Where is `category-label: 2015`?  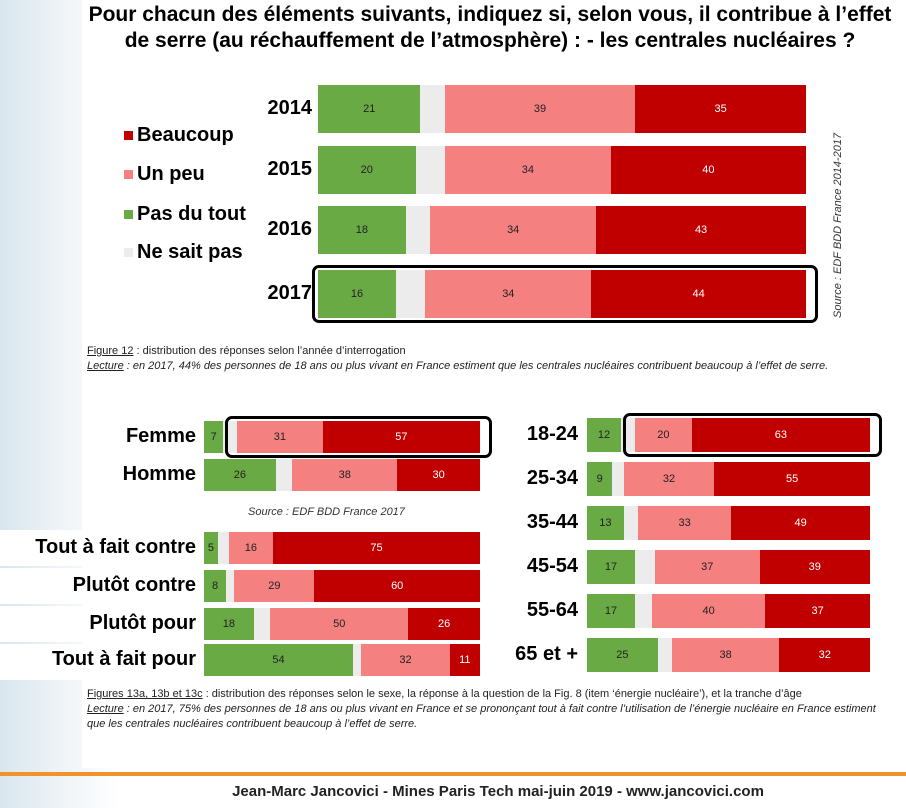
category-label: 2015 is located at coordinates (290, 169).